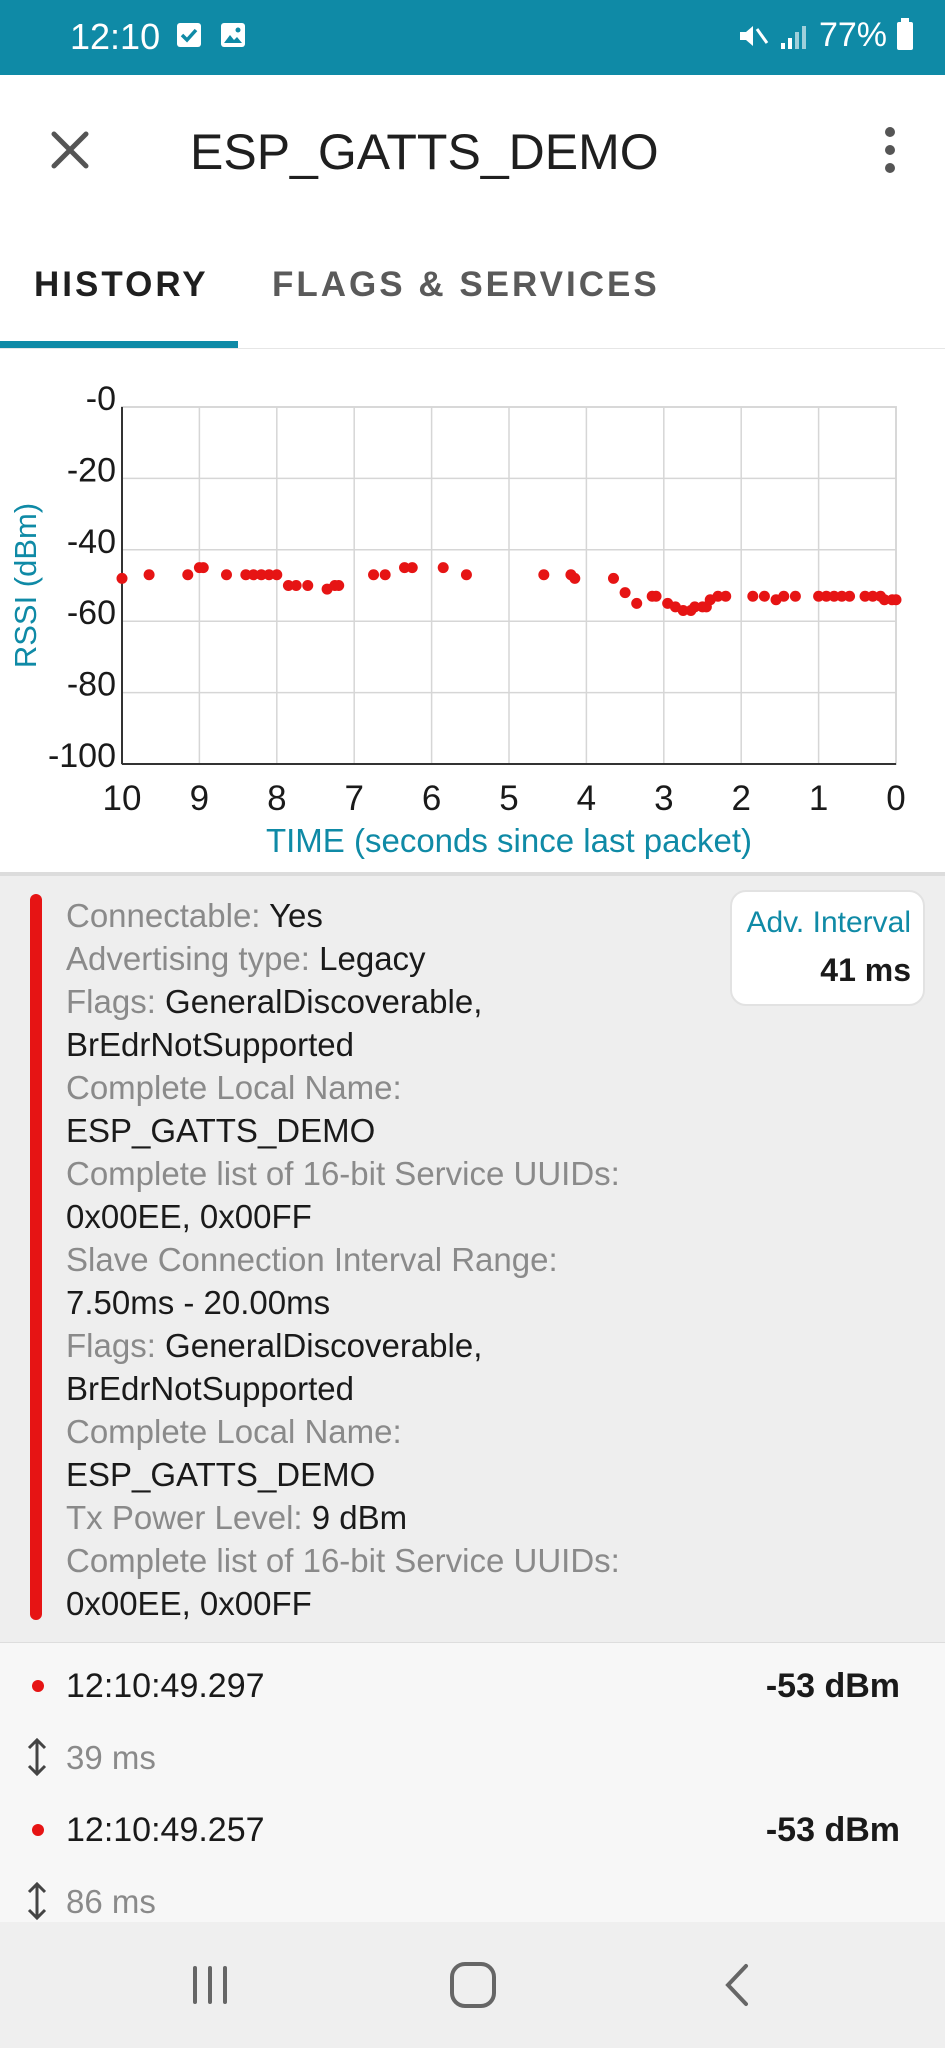  Describe the element at coordinates (25, 585) in the screenshot. I see `y-axis-label: RSSI (dBm)` at that location.